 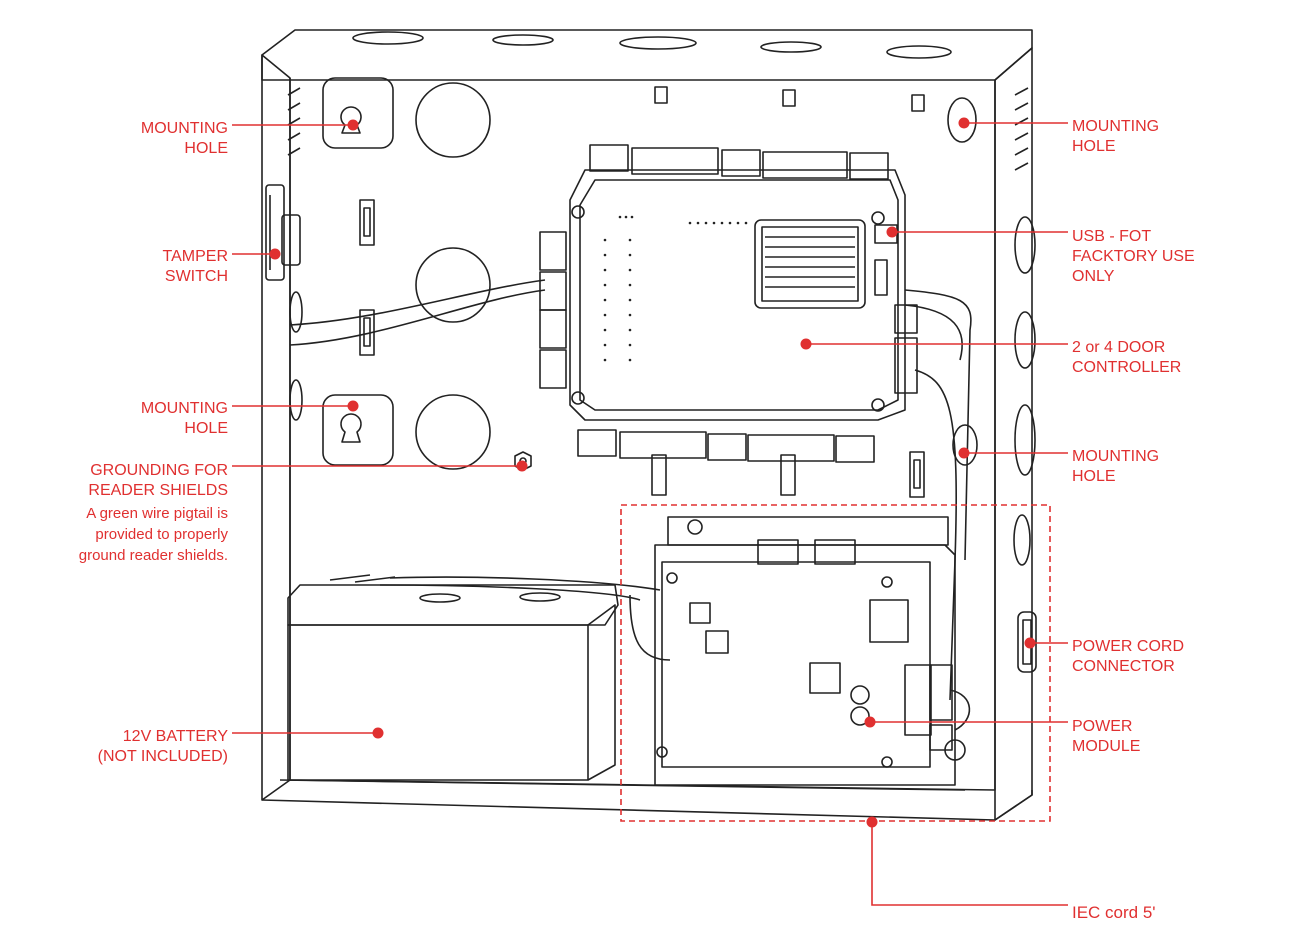 I want to click on battery-shape, so click(x=479, y=677).